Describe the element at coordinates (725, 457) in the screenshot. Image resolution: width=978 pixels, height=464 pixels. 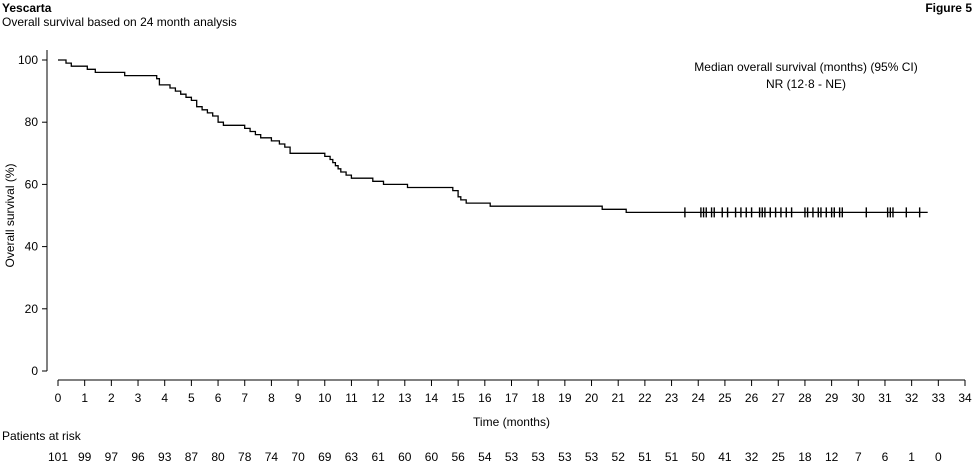
I see `risk-count: 41` at that location.